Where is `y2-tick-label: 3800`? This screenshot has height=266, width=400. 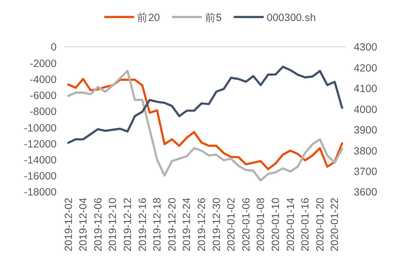 y2-tick-label: 3800 is located at coordinates (366, 151).